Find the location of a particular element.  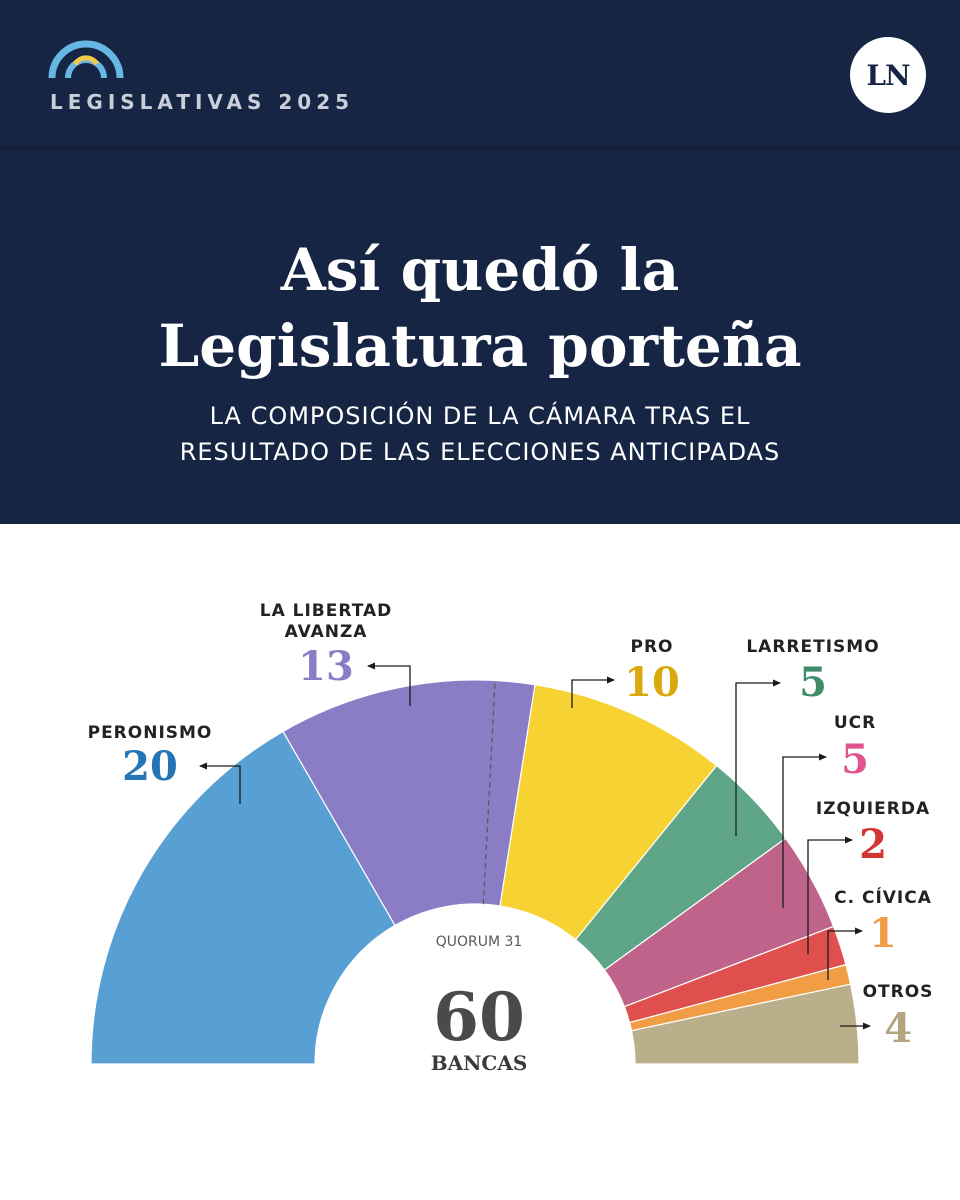

page-title: Así quedó la Legislatura porteña is located at coordinates (480, 308).